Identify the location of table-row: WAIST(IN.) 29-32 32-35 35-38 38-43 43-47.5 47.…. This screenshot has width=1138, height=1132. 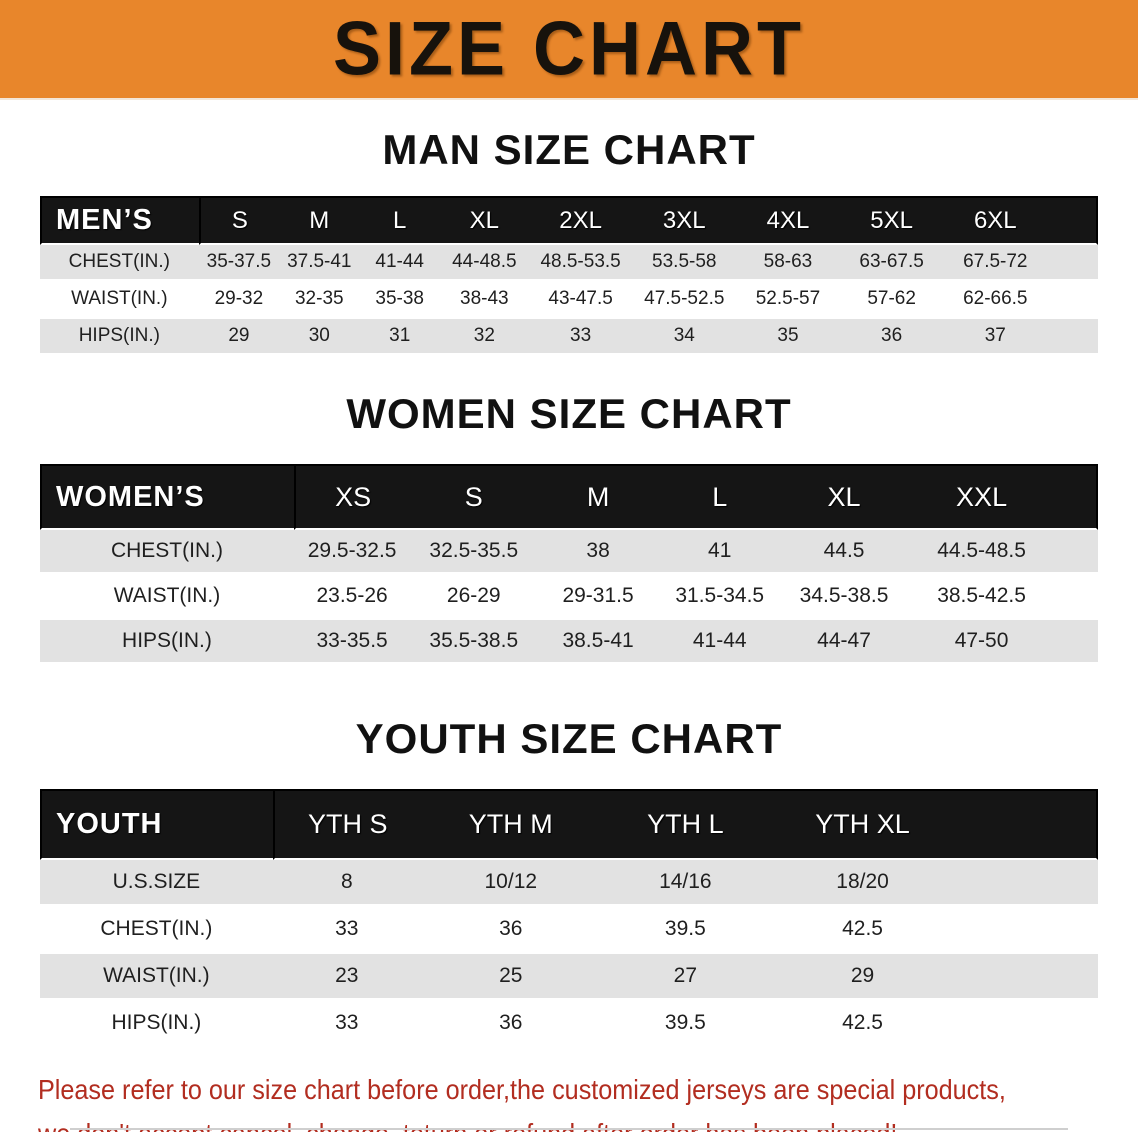
(569, 300).